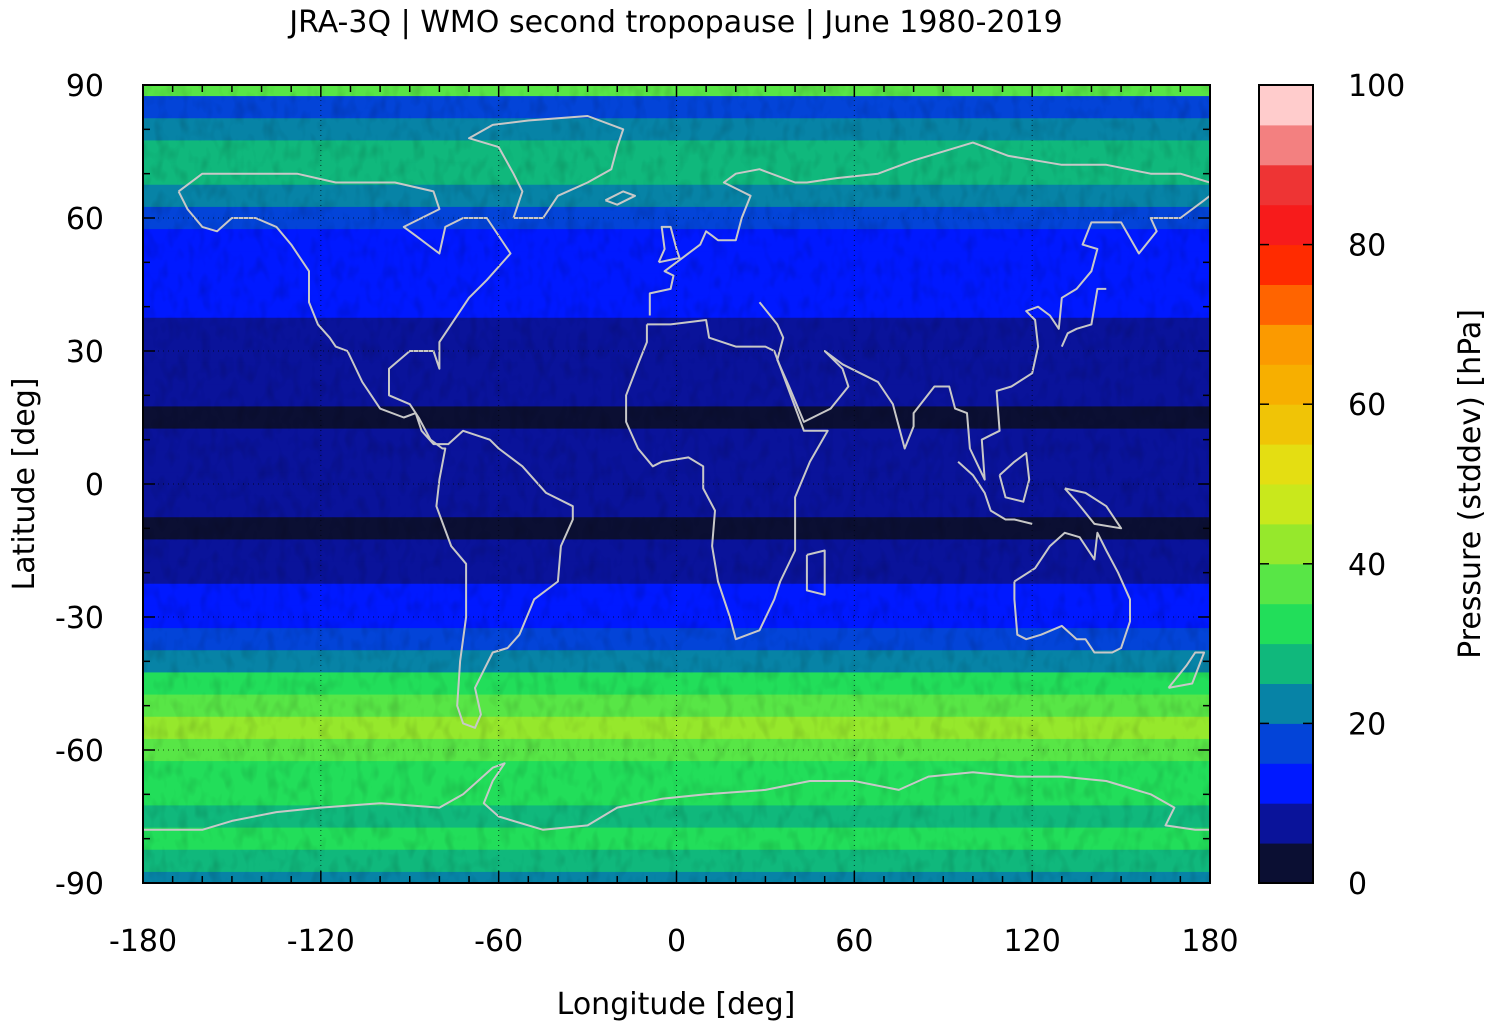 The width and height of the screenshot is (1493, 1029). What do you see at coordinates (79, 884) in the screenshot?
I see `y-tick-label: -90` at bounding box center [79, 884].